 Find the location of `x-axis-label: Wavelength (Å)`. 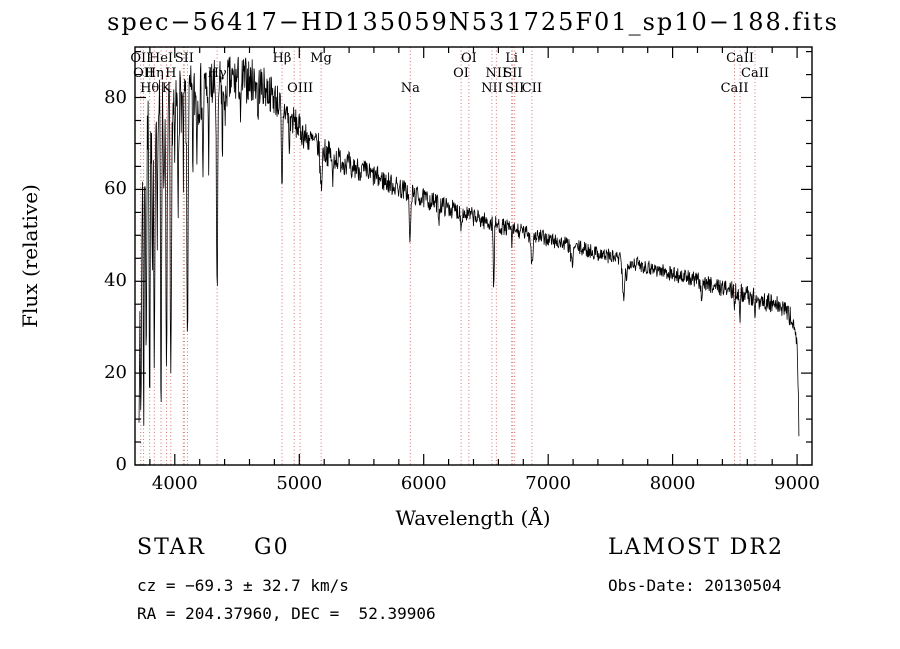

x-axis-label: Wavelength (Å) is located at coordinates (473, 518).